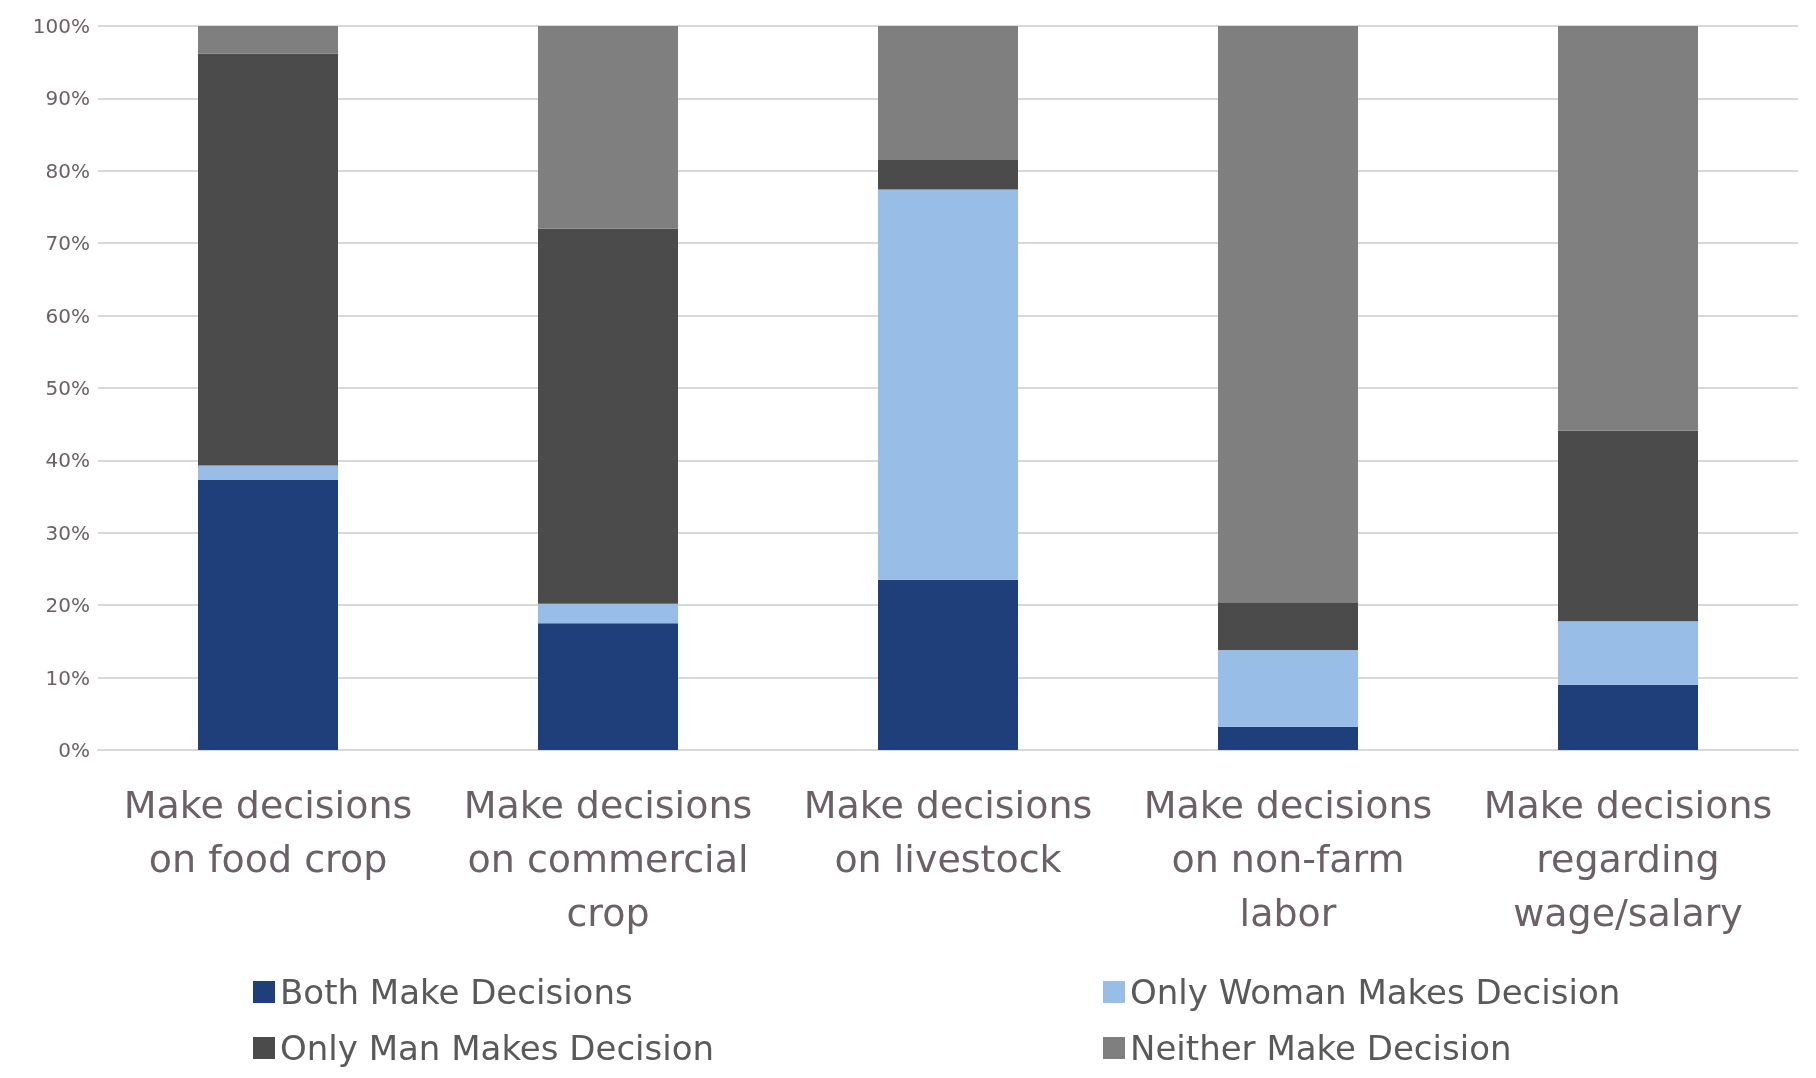 The image size is (1816, 1078). Describe the element at coordinates (1375, 992) in the screenshot. I see `legend-label: Only Woman Makes Decision` at that location.